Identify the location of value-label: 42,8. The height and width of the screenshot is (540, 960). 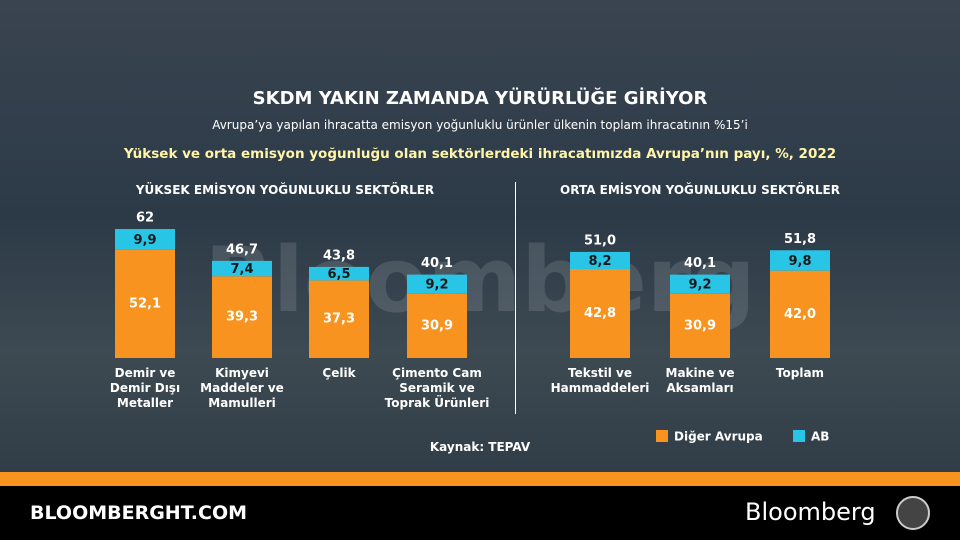
(600, 313).